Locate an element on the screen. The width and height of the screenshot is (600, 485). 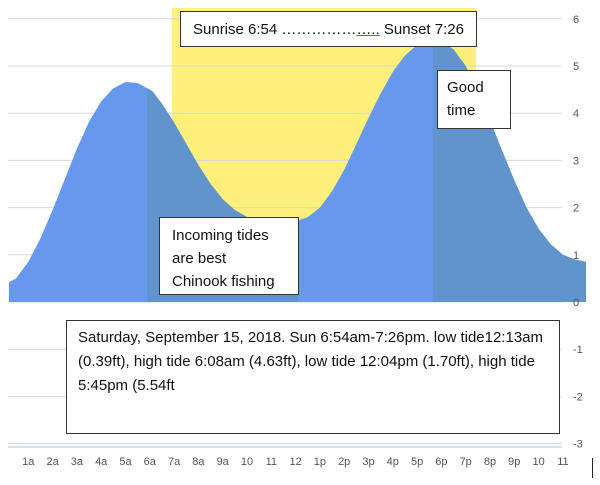
x-tick-label: 2p is located at coordinates (344, 462).